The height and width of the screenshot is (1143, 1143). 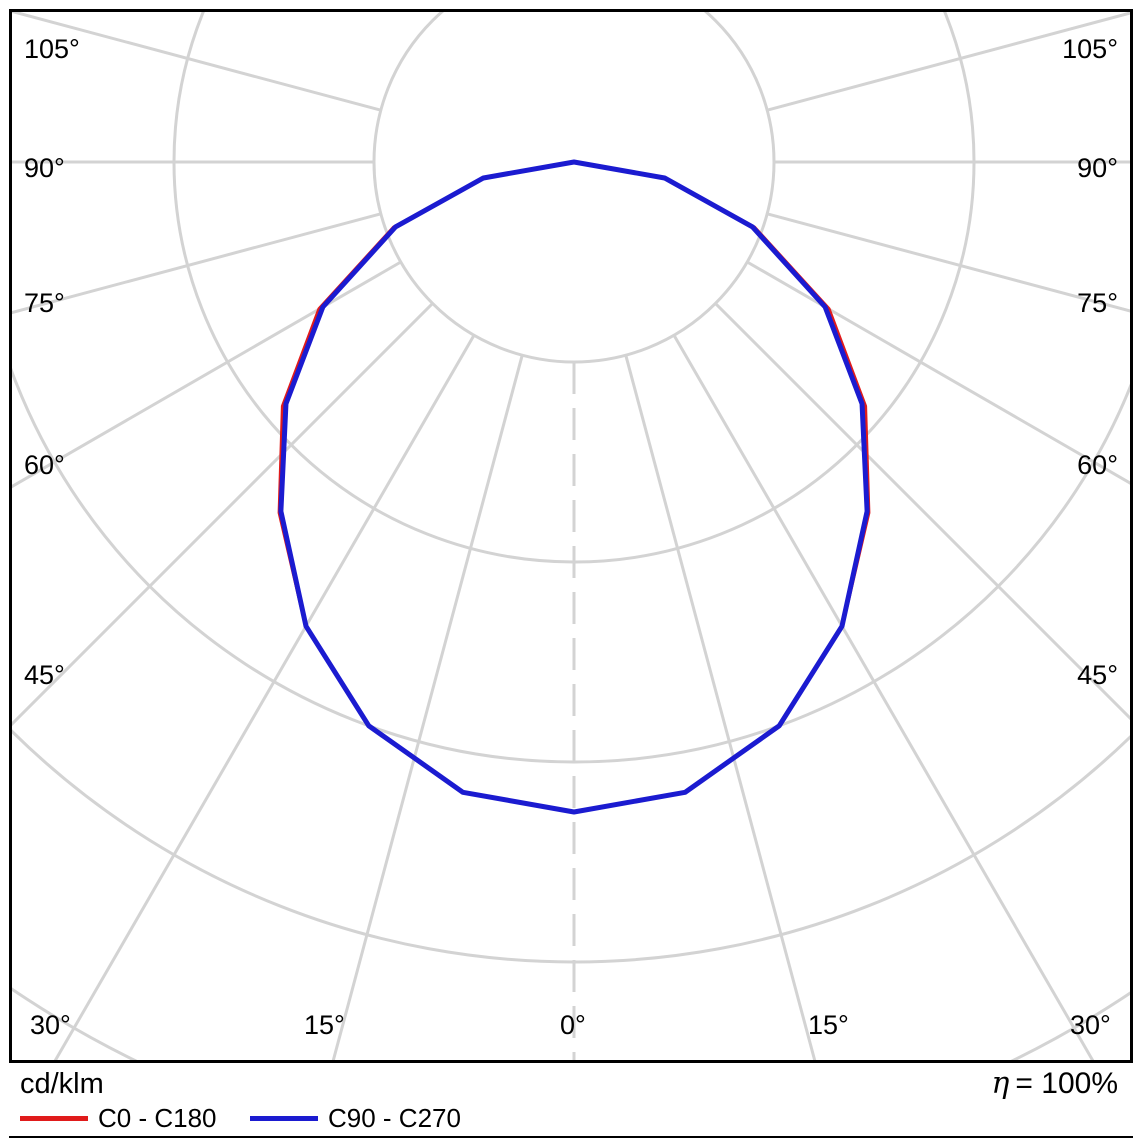 What do you see at coordinates (1066, 1083) in the screenshot?
I see `eta-value: = 100%` at bounding box center [1066, 1083].